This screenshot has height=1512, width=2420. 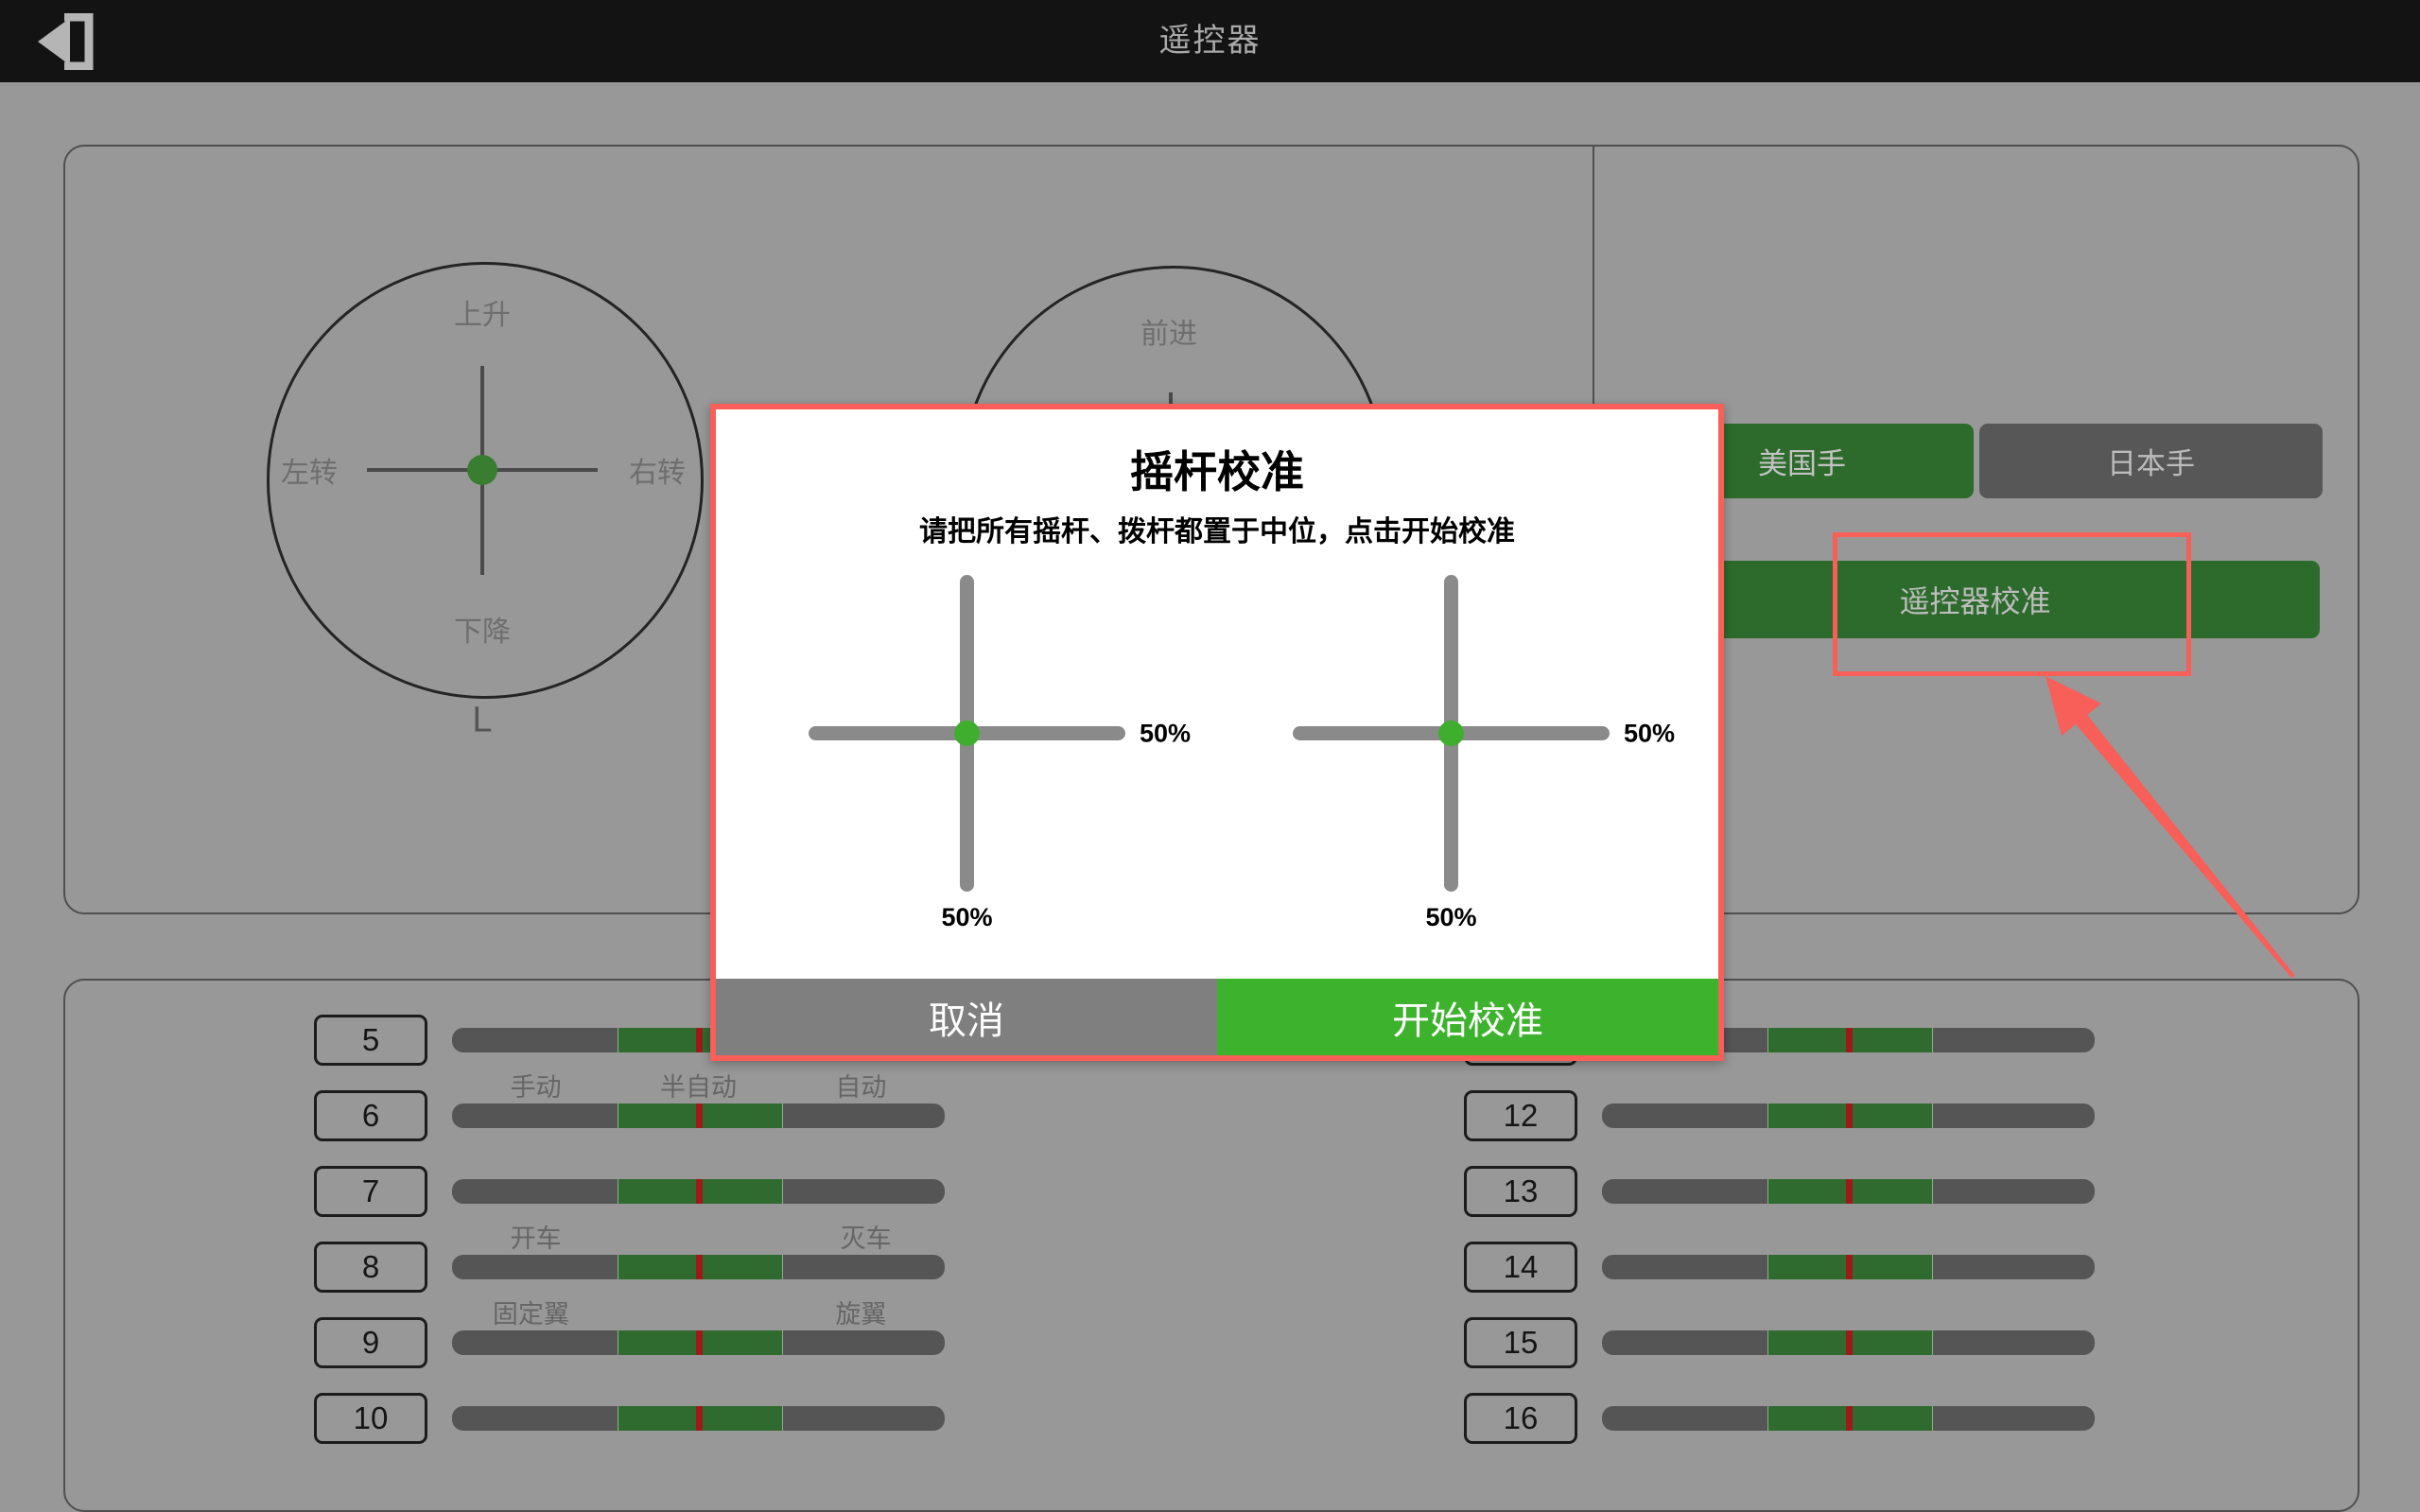 I want to click on start-calibration-button: 开始校准, so click(x=1467, y=1017).